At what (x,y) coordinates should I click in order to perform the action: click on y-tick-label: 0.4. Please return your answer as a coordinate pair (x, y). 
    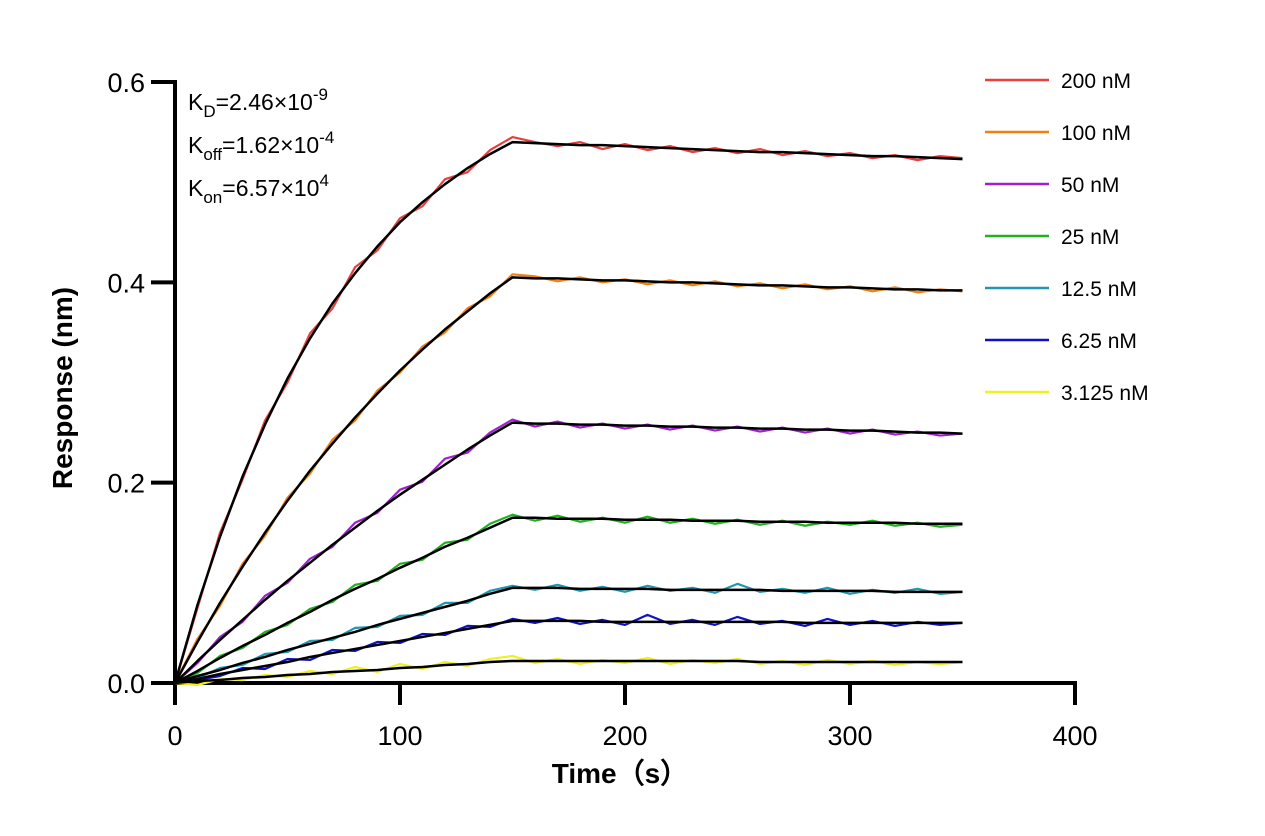
    Looking at the image, I should click on (126, 283).